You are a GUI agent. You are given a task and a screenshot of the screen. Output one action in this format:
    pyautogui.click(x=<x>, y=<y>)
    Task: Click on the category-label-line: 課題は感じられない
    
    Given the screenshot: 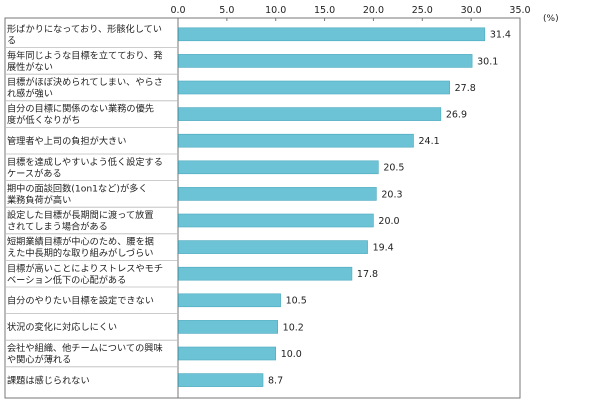 What is the action you would take?
    pyautogui.click(x=48, y=380)
    